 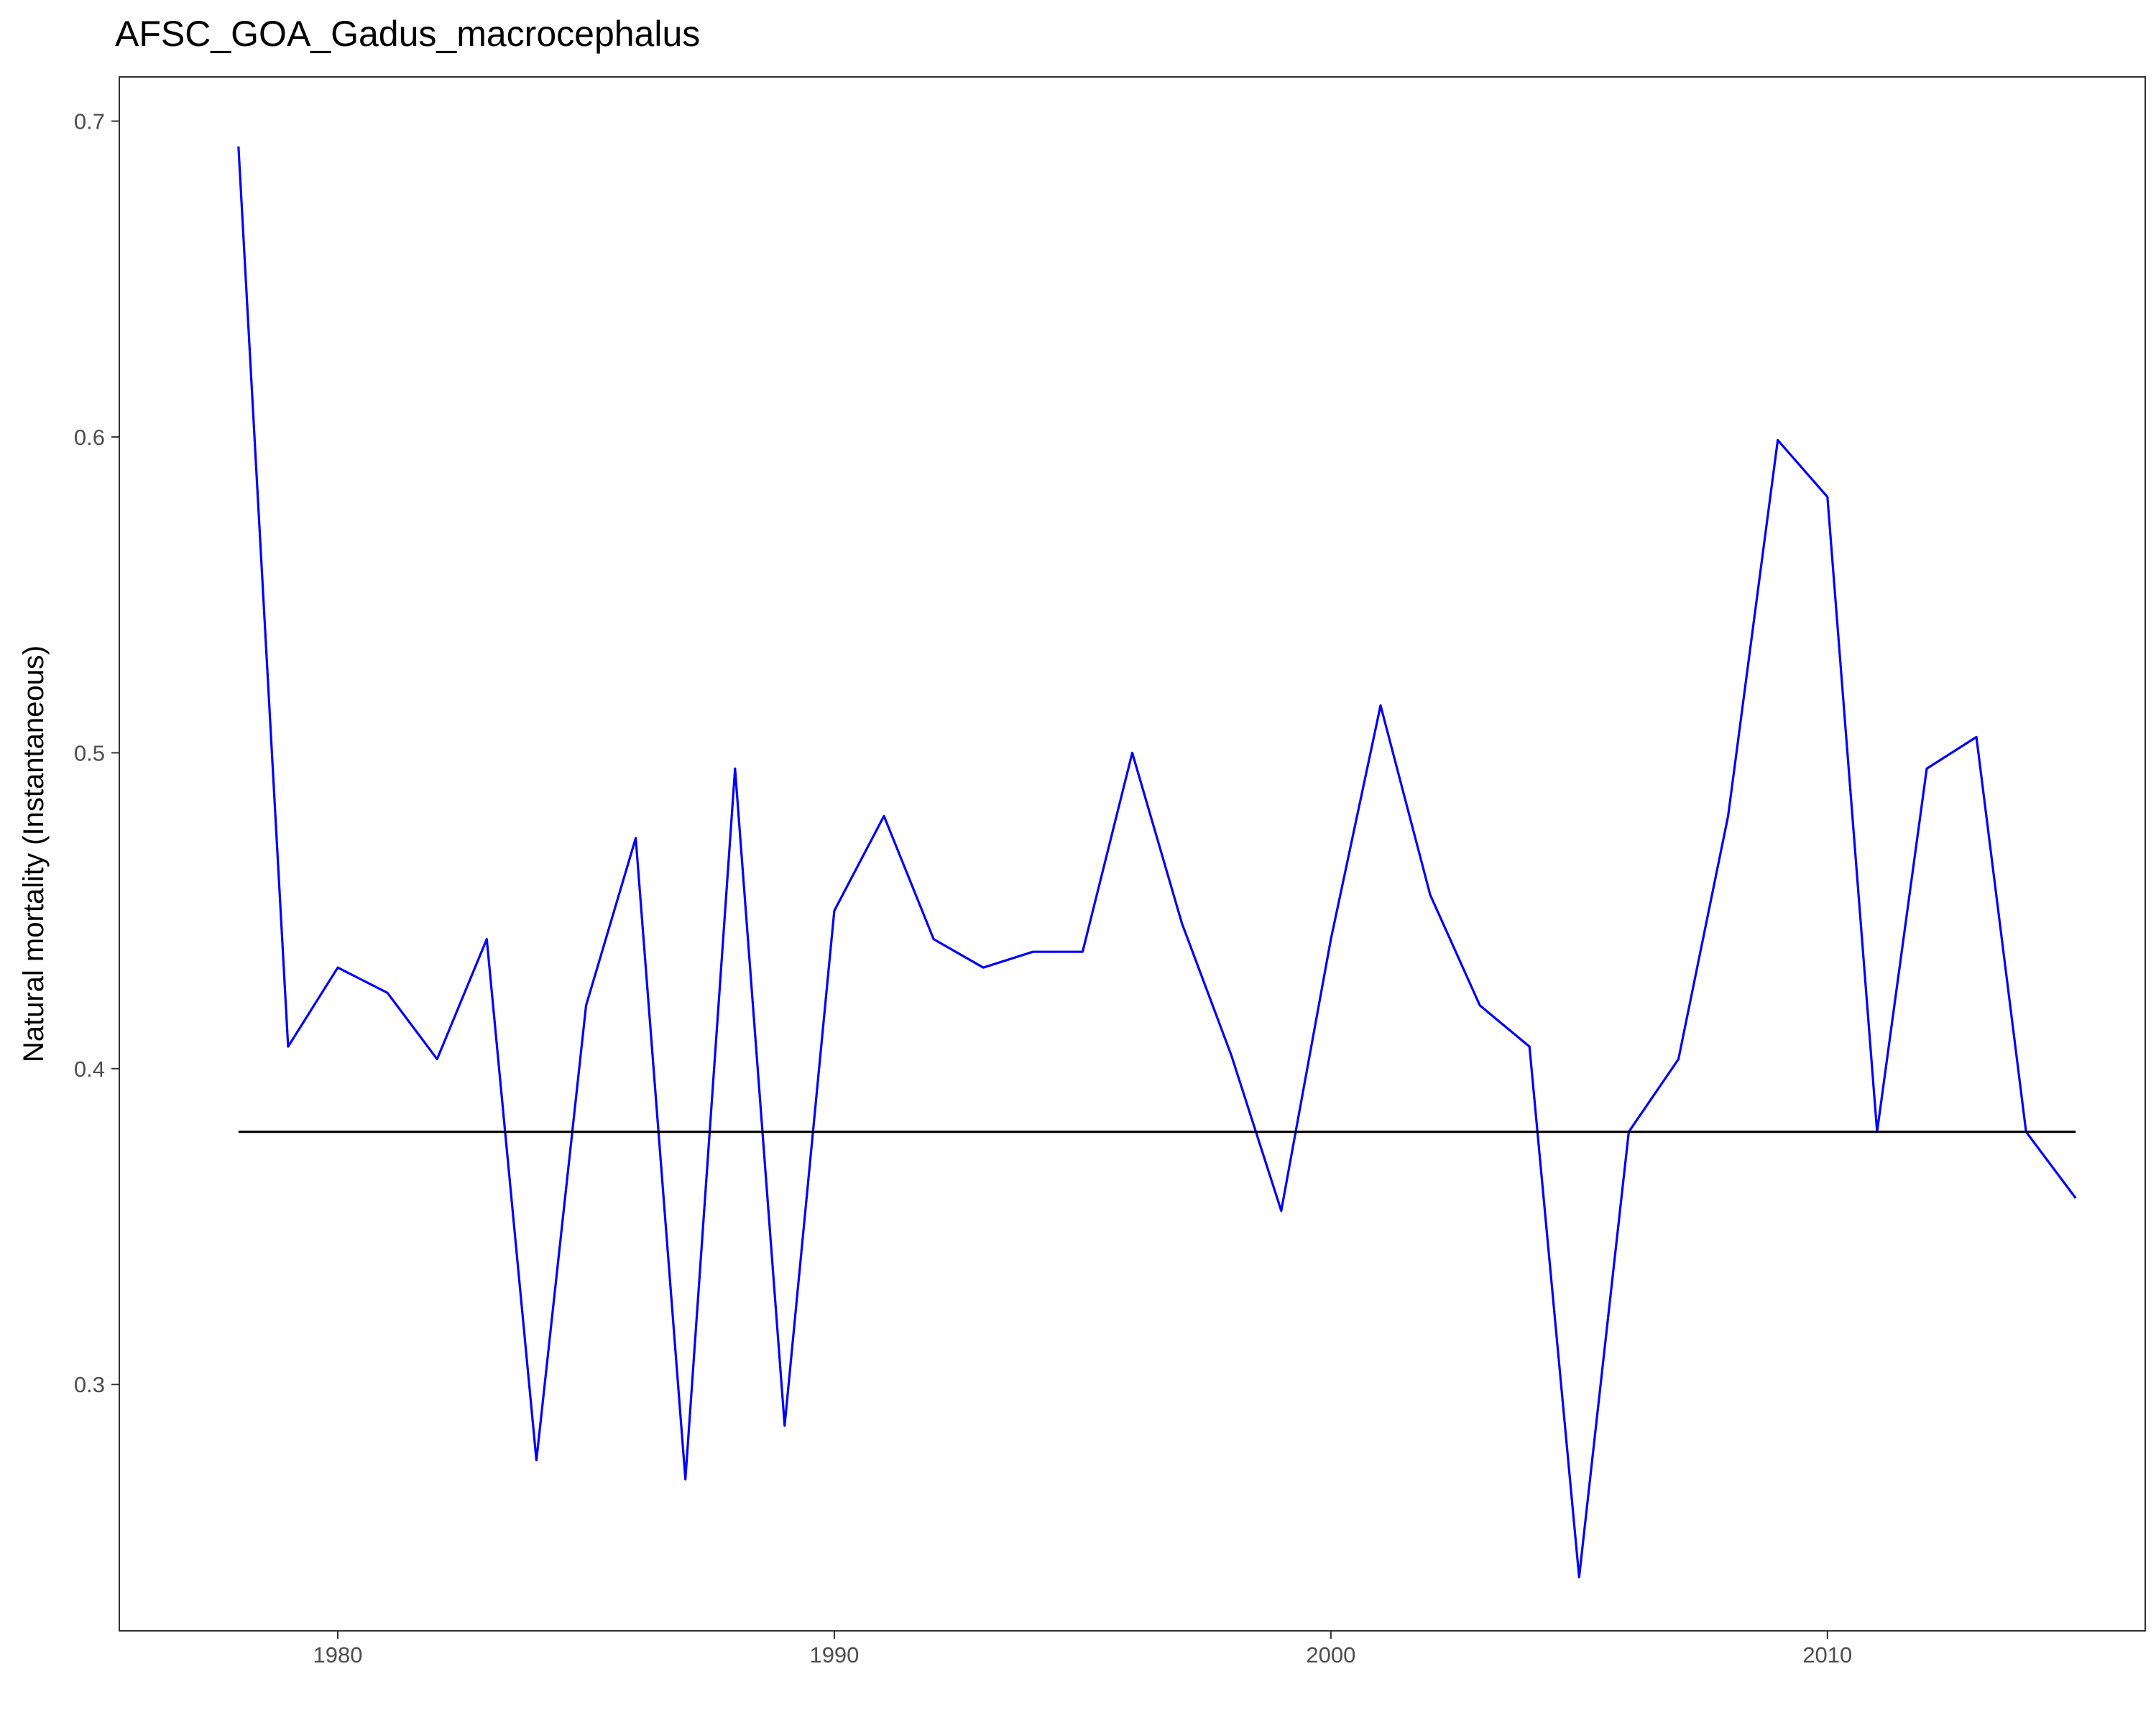 What do you see at coordinates (90, 121) in the screenshot?
I see `y-tick-label: 0.7` at bounding box center [90, 121].